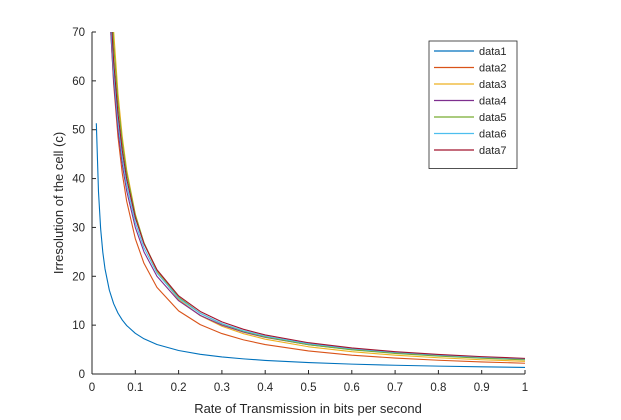 The height and width of the screenshot is (420, 621). I want to click on x-tick-label: 0.2, so click(179, 388).